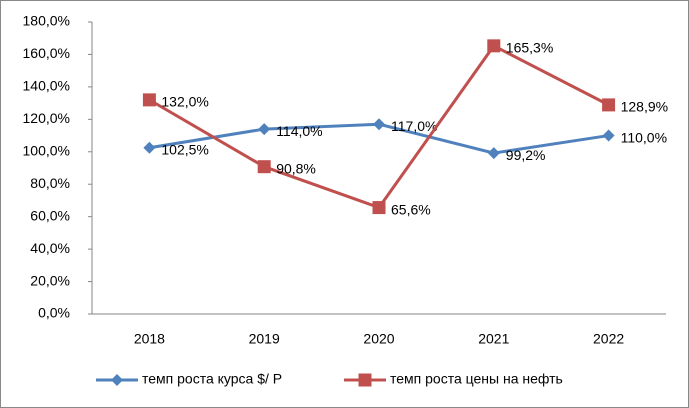 Image resolution: width=689 pixels, height=408 pixels. What do you see at coordinates (493, 339) in the screenshot?
I see `x-tick-label: 2021` at bounding box center [493, 339].